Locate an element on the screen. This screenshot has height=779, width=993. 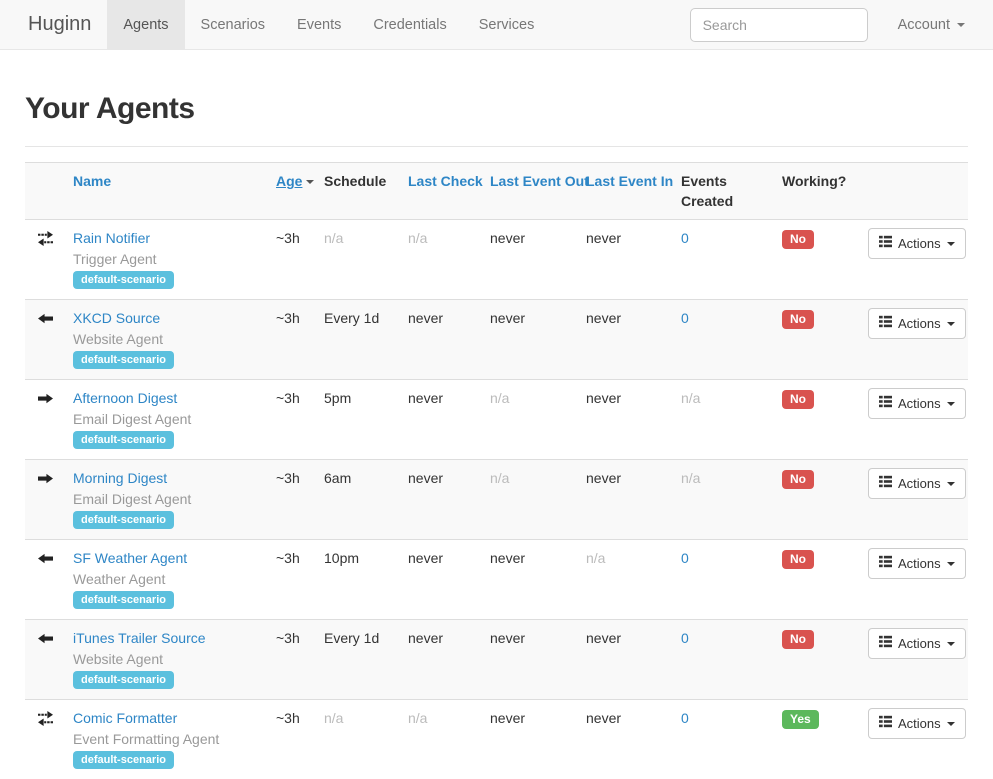
column-header-actions is located at coordinates (914, 191).